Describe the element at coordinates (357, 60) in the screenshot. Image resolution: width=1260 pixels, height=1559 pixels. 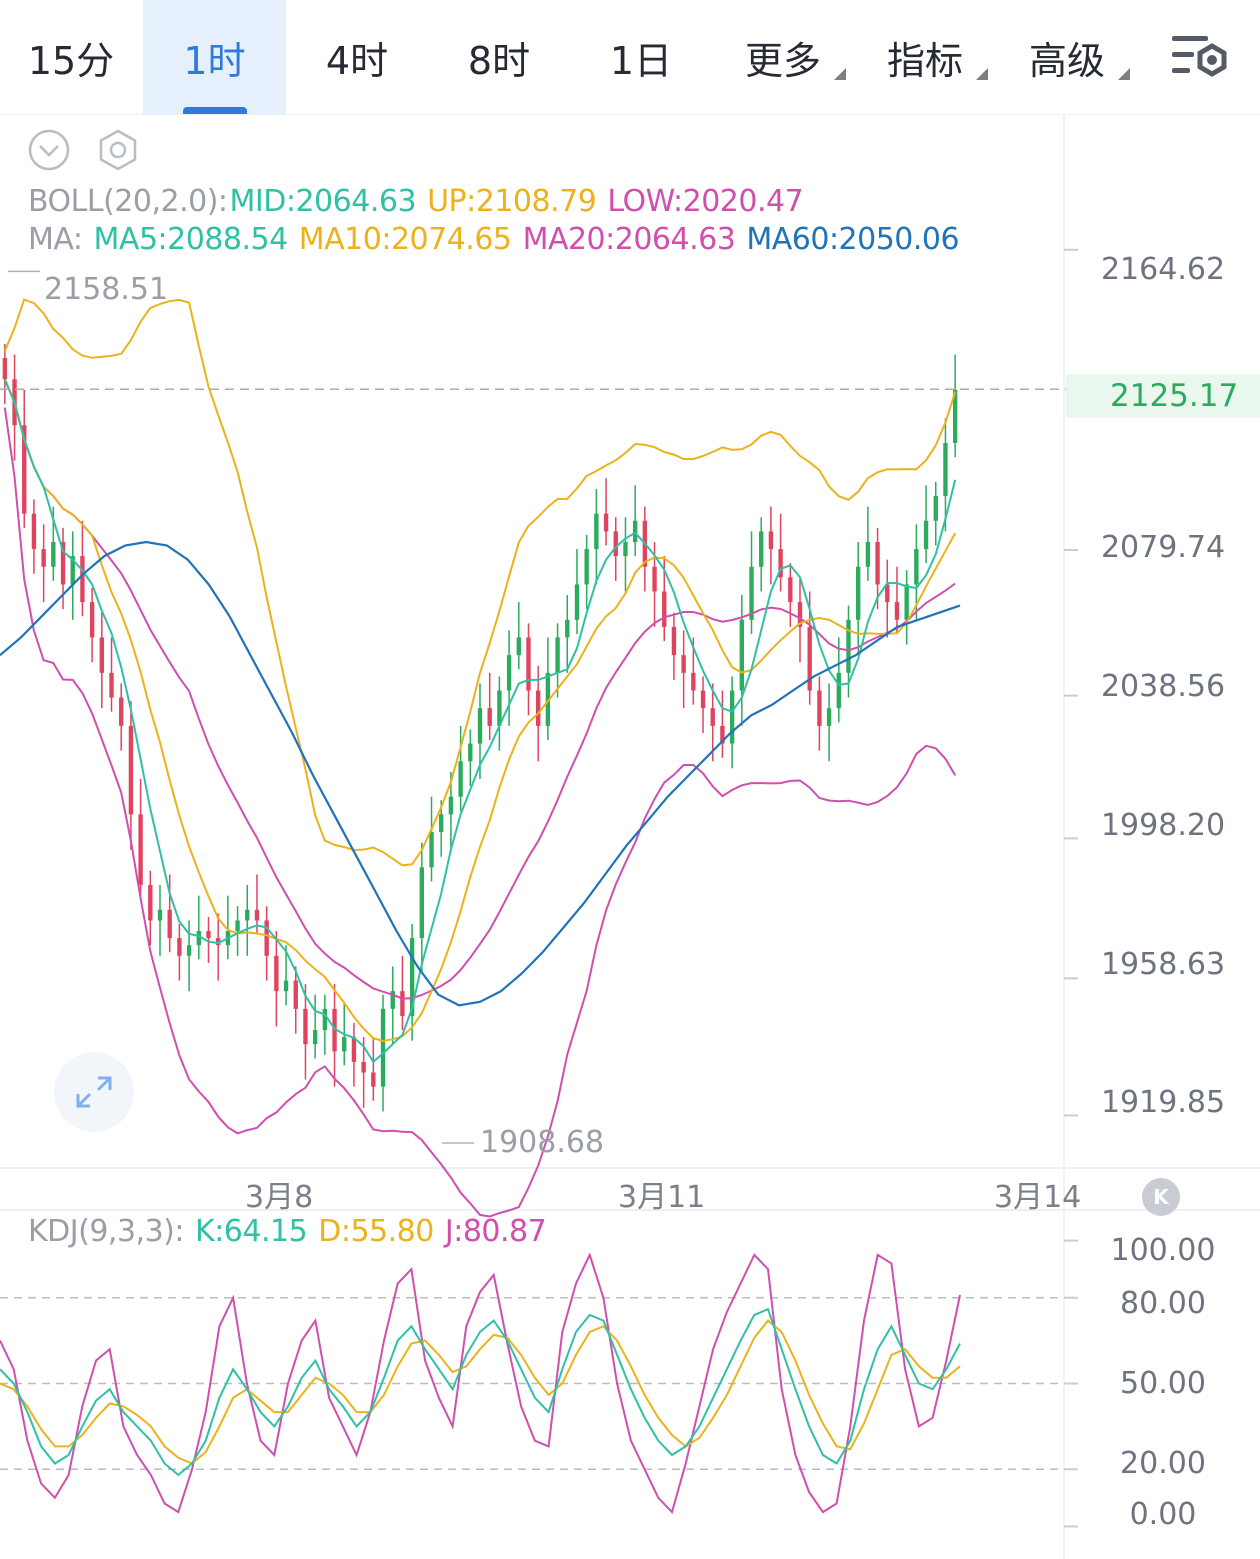
I see `tab-4h: 4时` at that location.